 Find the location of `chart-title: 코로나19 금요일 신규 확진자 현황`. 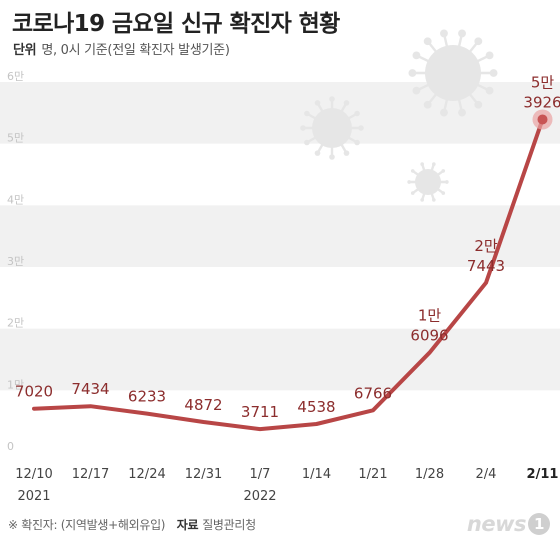

chart-title: 코로나19 금요일 신규 확진자 현황 is located at coordinates (176, 24).